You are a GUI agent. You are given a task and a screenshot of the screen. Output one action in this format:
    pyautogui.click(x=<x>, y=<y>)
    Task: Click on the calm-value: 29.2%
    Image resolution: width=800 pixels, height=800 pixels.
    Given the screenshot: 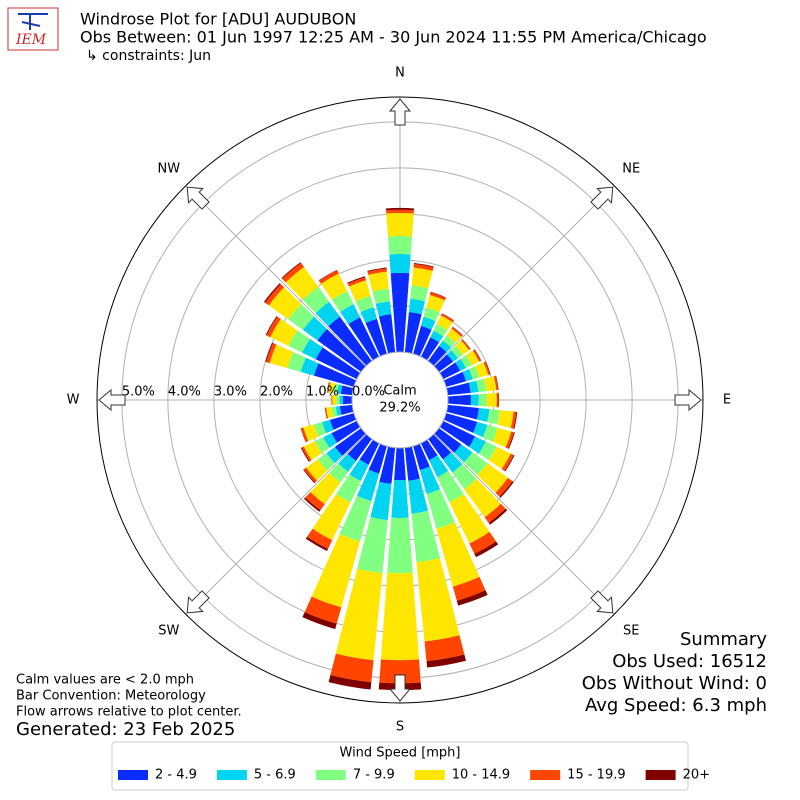 What is the action you would take?
    pyautogui.click(x=399, y=408)
    